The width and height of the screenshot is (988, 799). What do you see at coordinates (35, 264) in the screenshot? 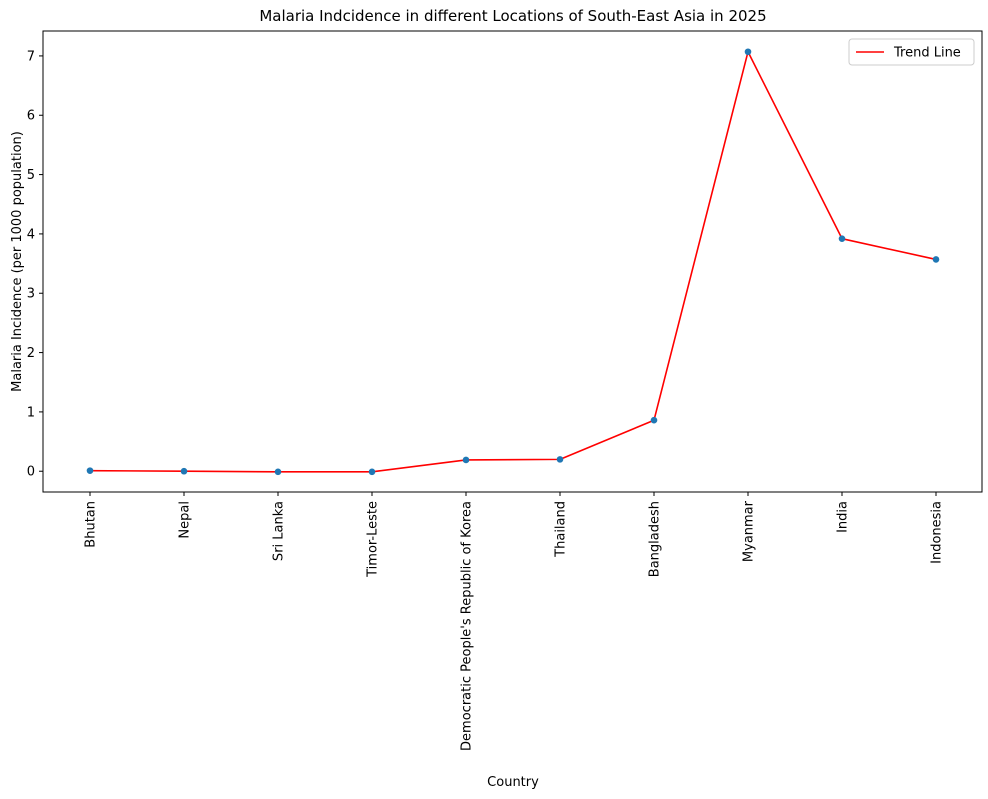
I see `y-axis: 0 1 2 3 4 5 6 7` at bounding box center [35, 264].